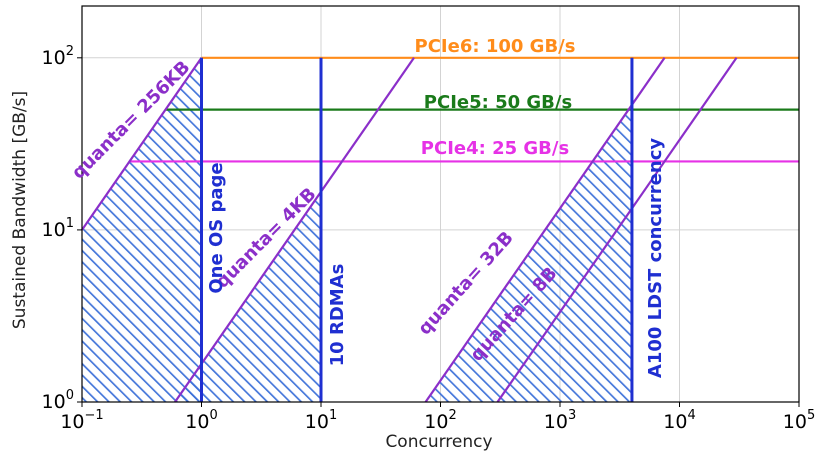 The width and height of the screenshot is (818, 456). Describe the element at coordinates (495, 148) in the screenshot. I see `bandwidth-limit-label: PCIe4: 25 GB/s` at that location.